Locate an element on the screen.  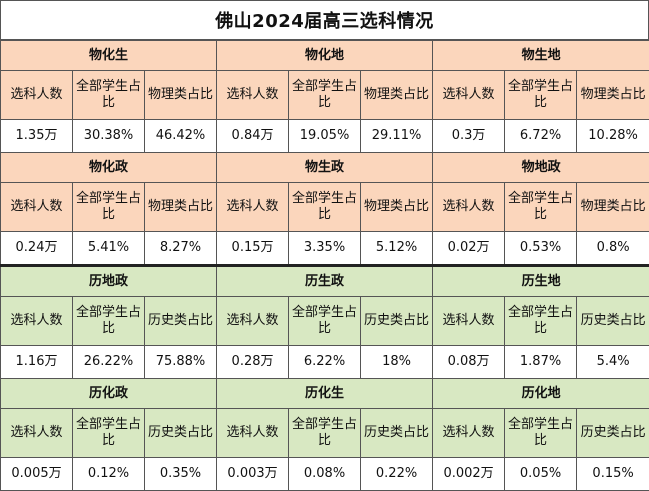
value-cell: 6.72% is located at coordinates (541, 136).